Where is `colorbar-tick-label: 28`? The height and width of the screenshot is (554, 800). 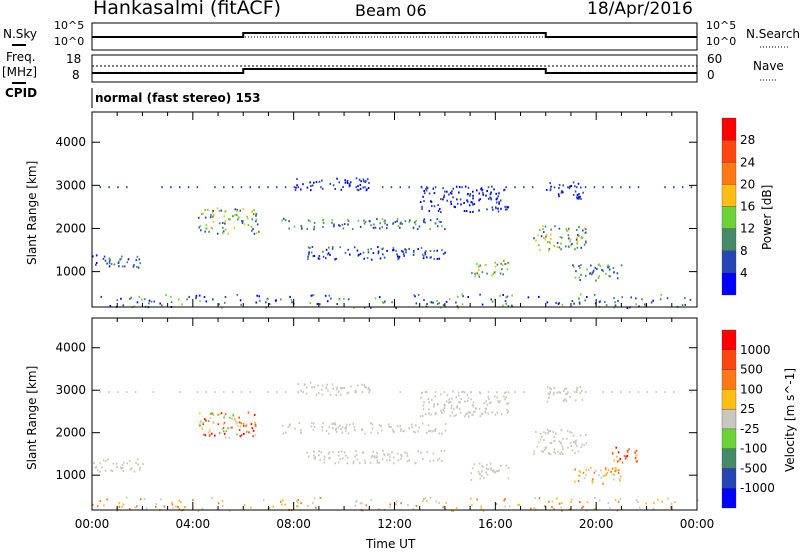
colorbar-tick-label: 28 is located at coordinates (747, 140).